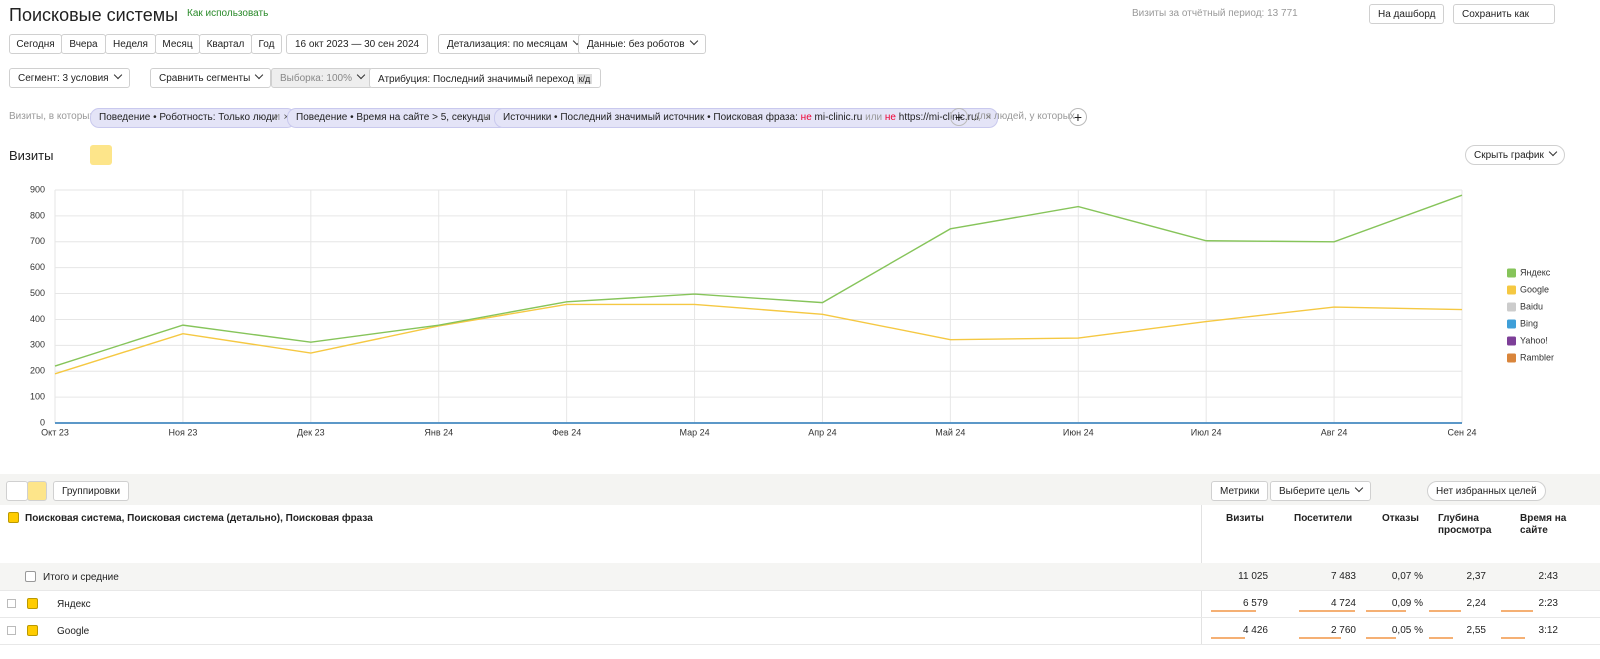  I want to click on y-tick-label: 500, so click(37, 293).